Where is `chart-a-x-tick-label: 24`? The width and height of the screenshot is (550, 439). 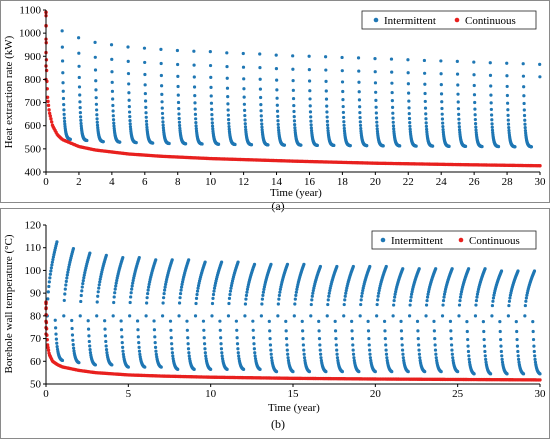 chart-a-x-tick-label: 24 is located at coordinates (442, 182).